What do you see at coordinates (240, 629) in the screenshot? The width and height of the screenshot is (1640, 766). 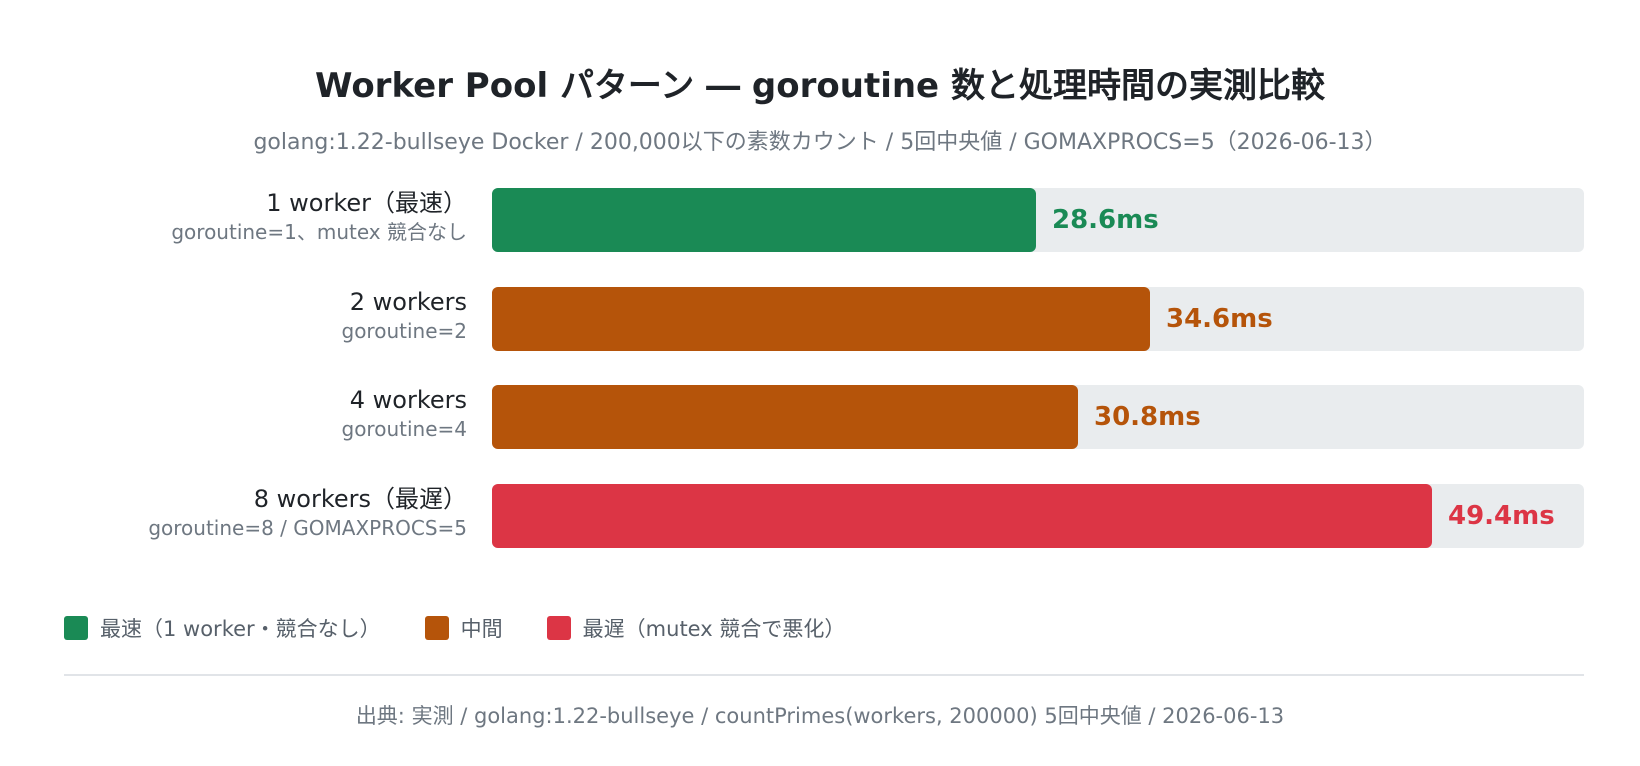 I see `legend-label: 最速（1 worker・競合なし）` at bounding box center [240, 629].